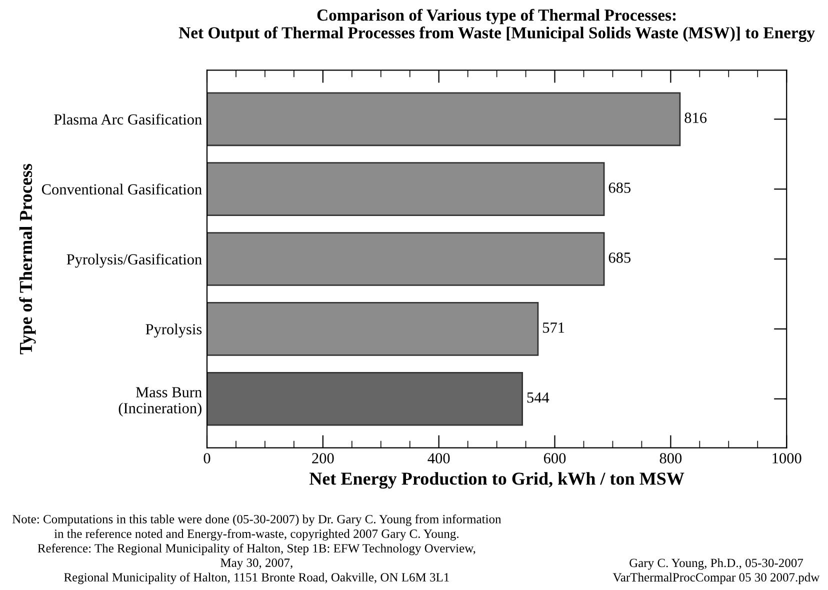 The width and height of the screenshot is (828, 590). I want to click on x-tick-label: 400, so click(439, 458).